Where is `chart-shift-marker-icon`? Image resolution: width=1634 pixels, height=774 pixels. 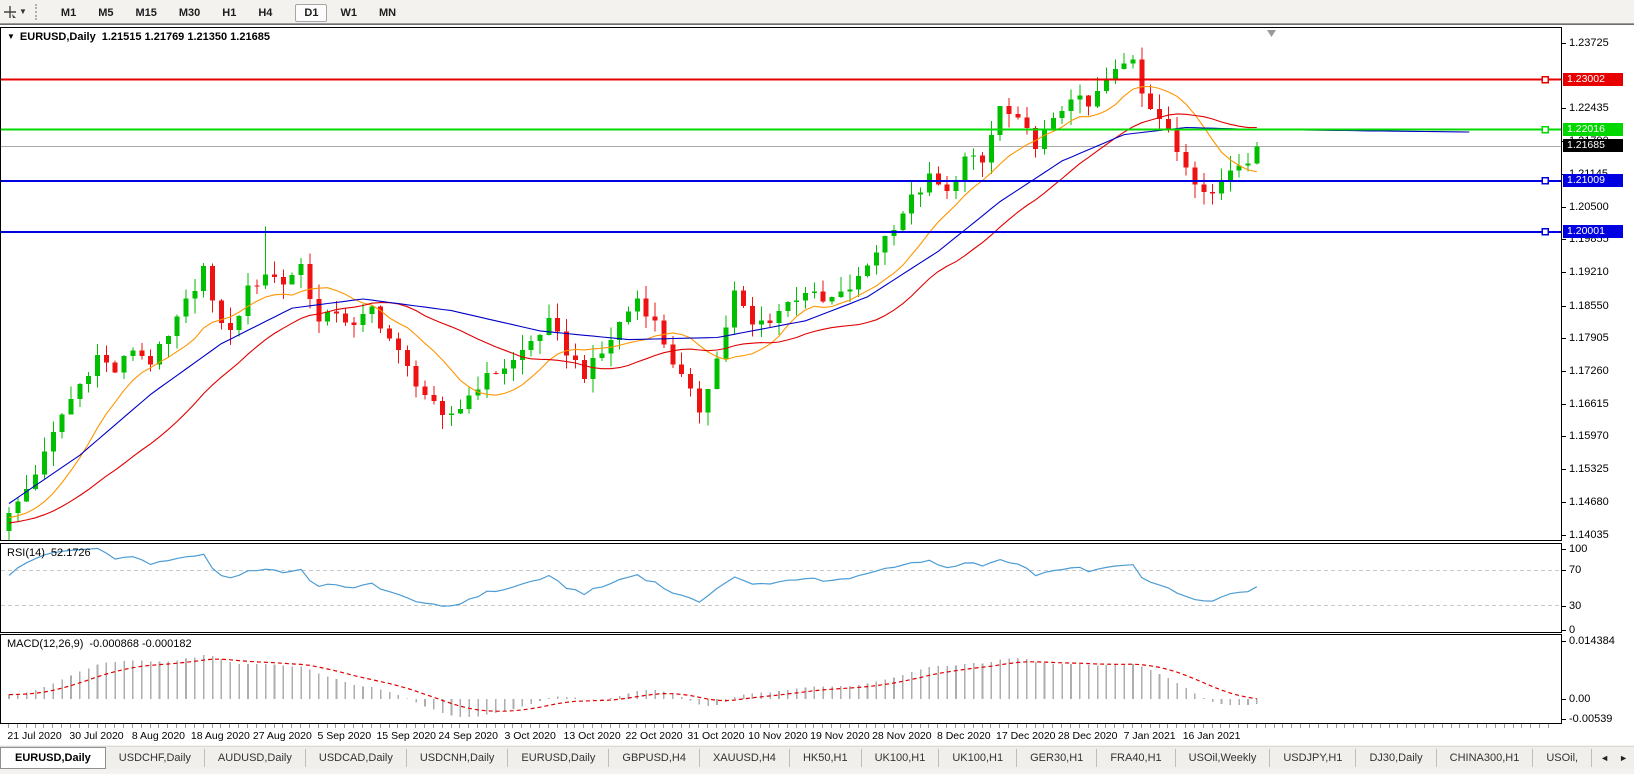
chart-shift-marker-icon is located at coordinates (1271, 33).